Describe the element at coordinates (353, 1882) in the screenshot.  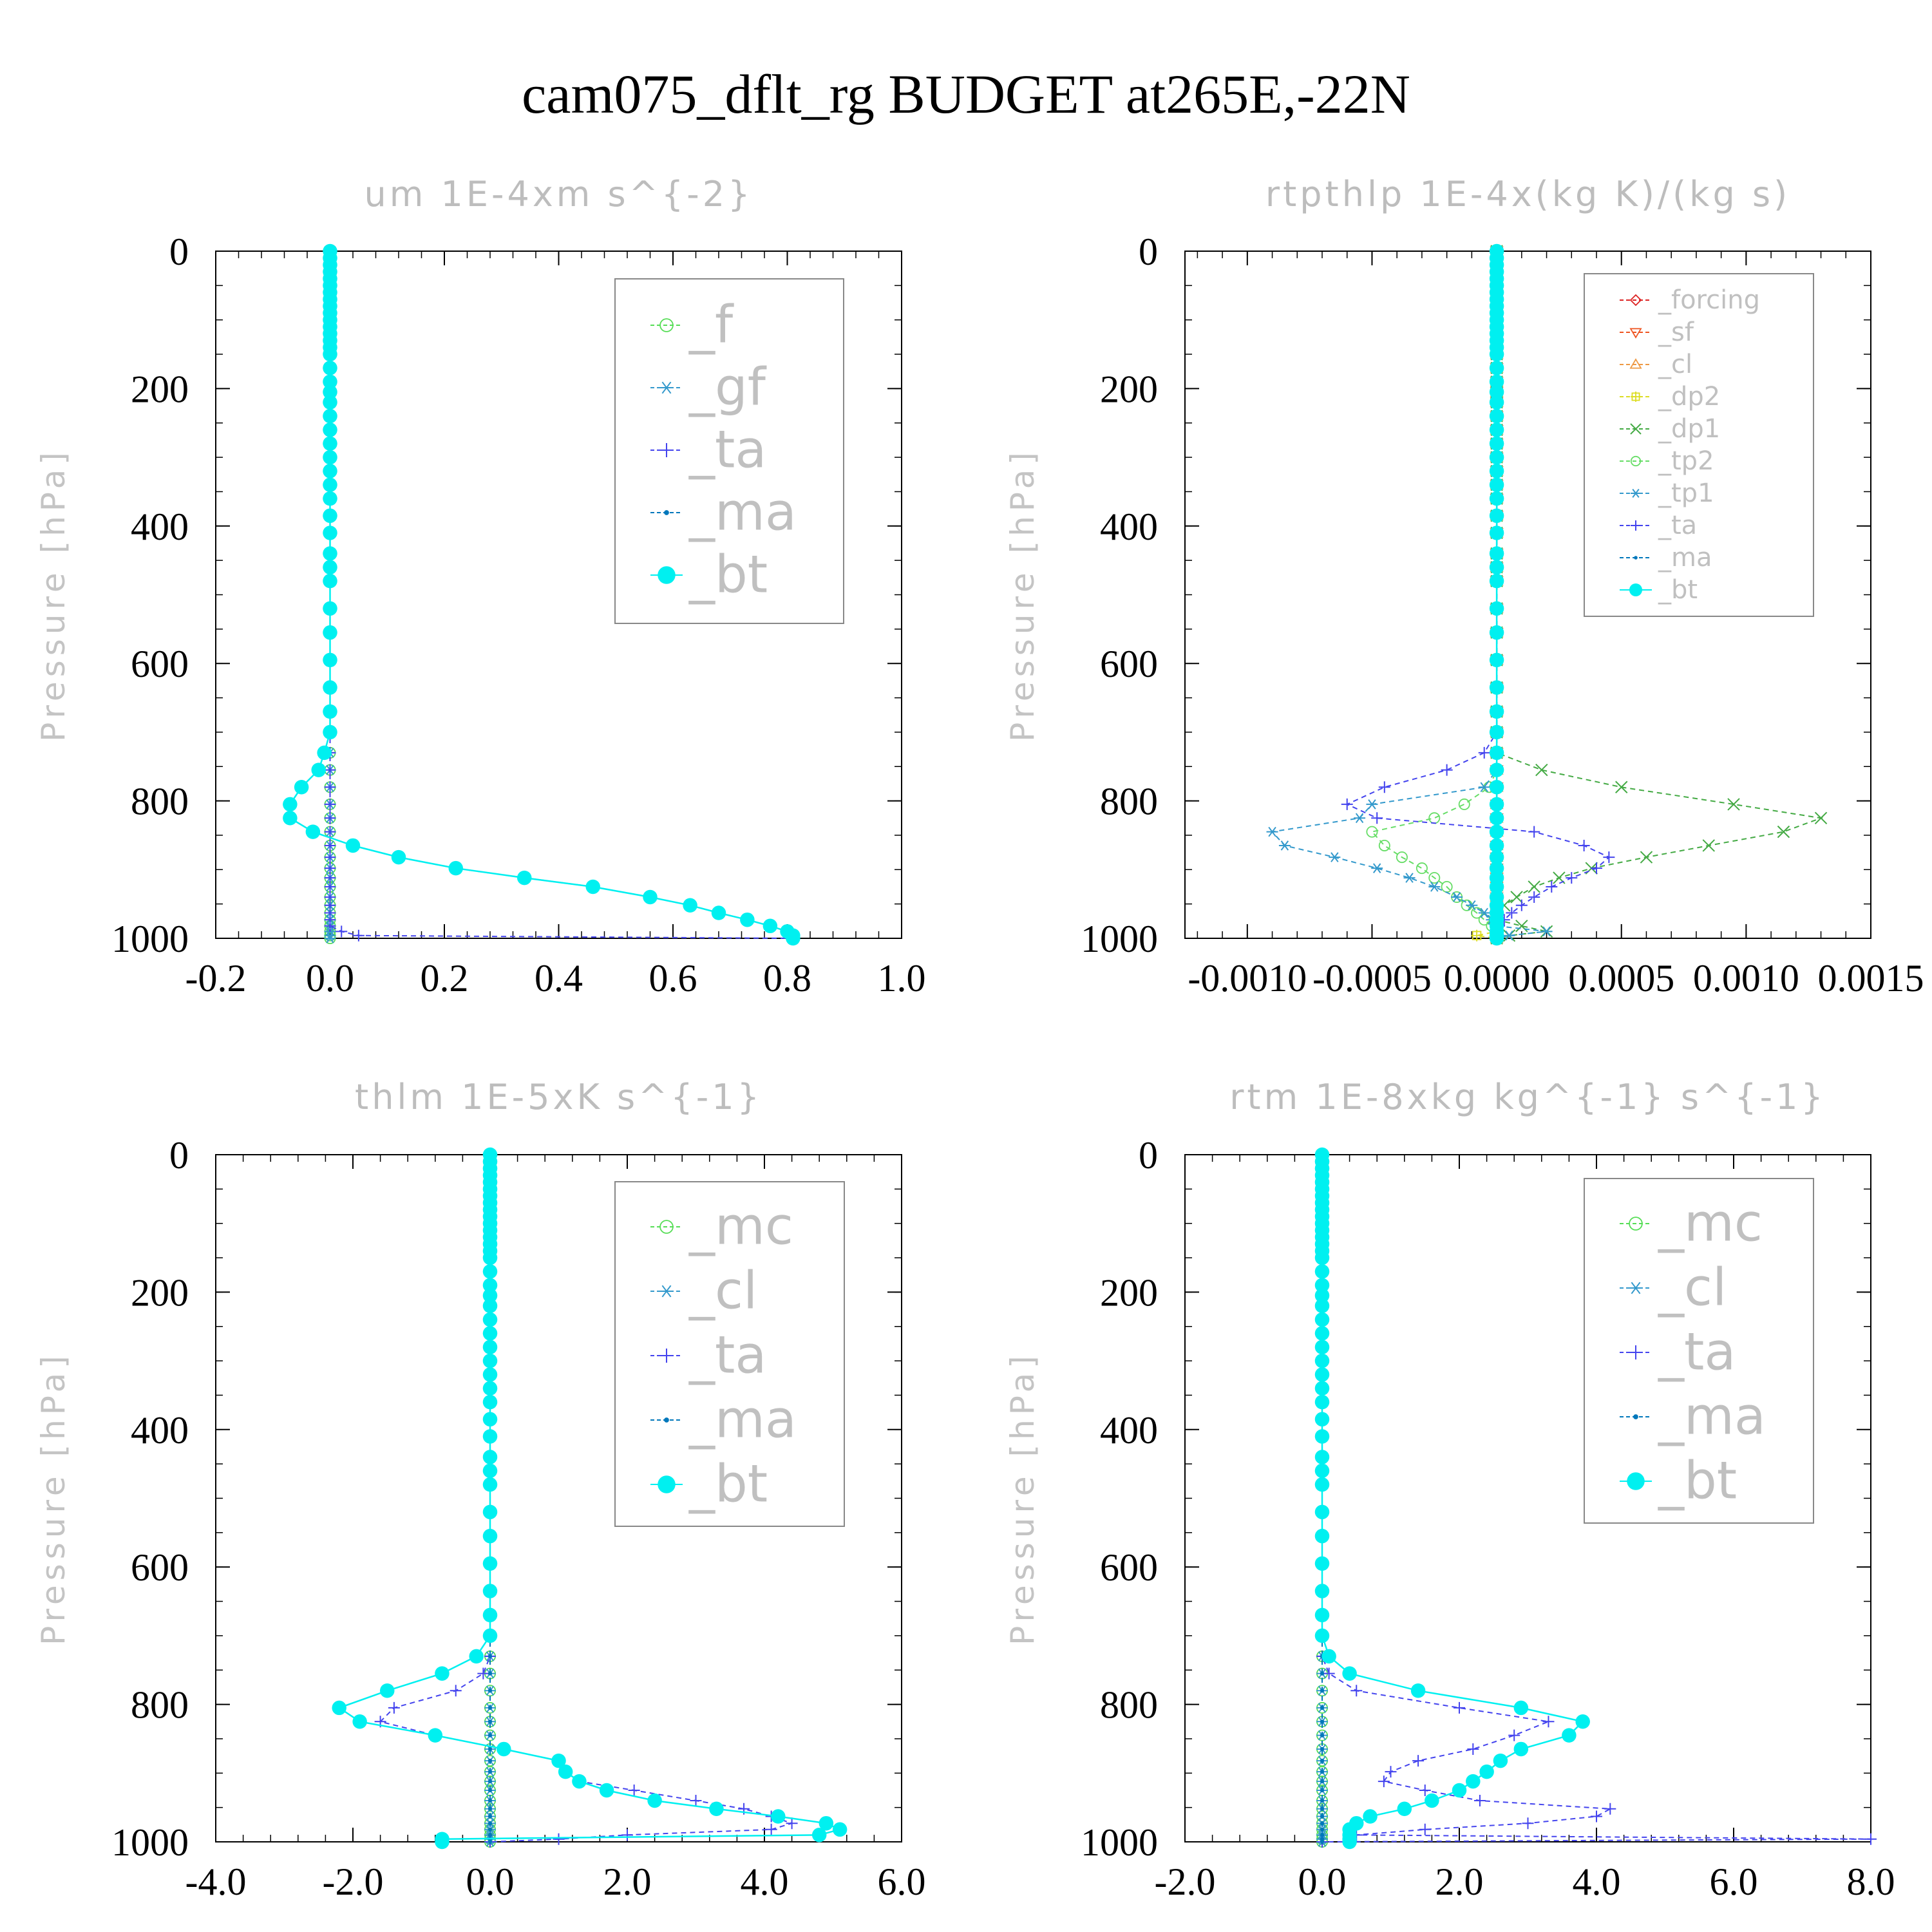
I see `x-tick-label: -2.0` at that location.